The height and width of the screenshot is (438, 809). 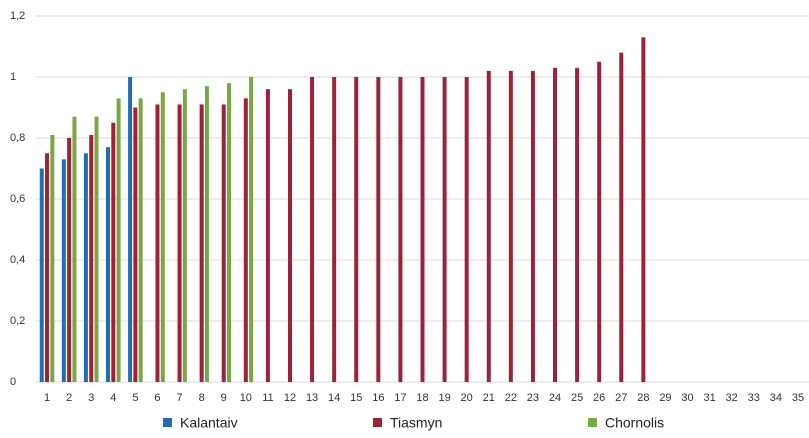 What do you see at coordinates (555, 398) in the screenshot?
I see `x-tick-label: 24` at bounding box center [555, 398].